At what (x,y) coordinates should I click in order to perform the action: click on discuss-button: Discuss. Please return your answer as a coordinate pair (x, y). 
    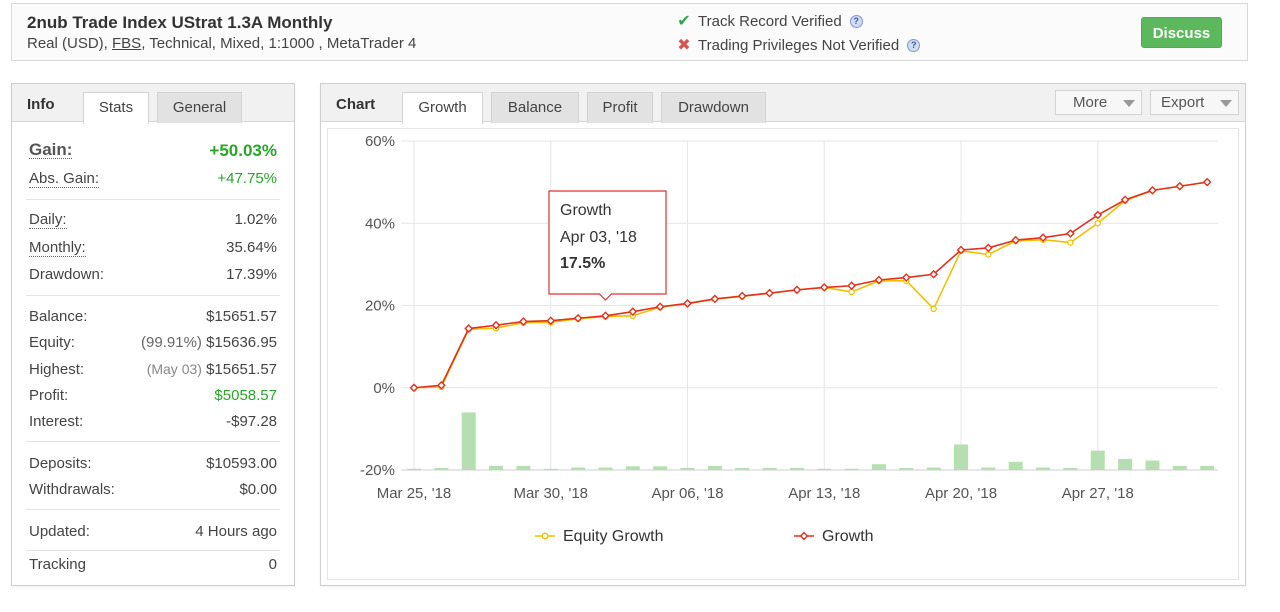
    Looking at the image, I should click on (1181, 32).